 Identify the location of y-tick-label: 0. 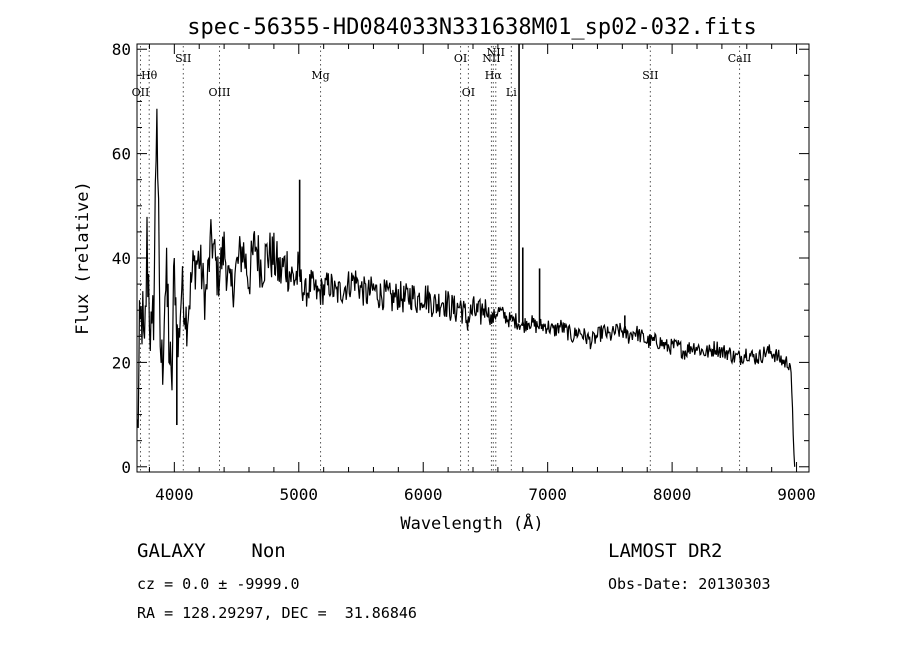
(126, 467).